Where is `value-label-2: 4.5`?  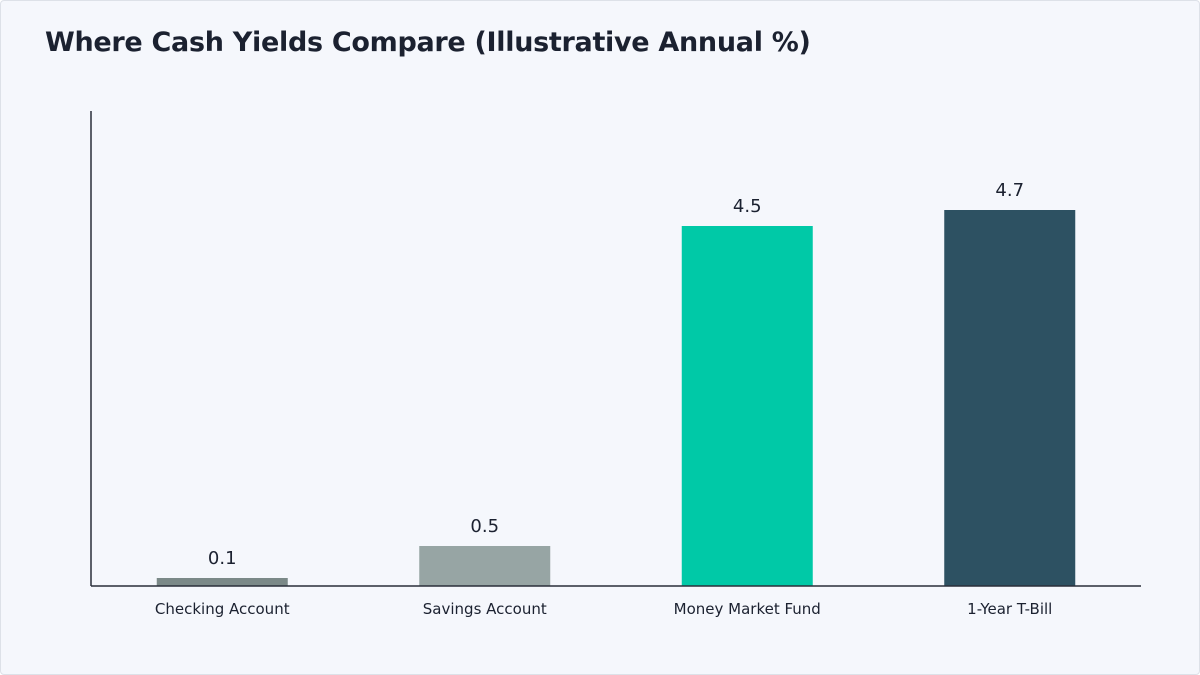
value-label-2: 4.5 is located at coordinates (747, 206).